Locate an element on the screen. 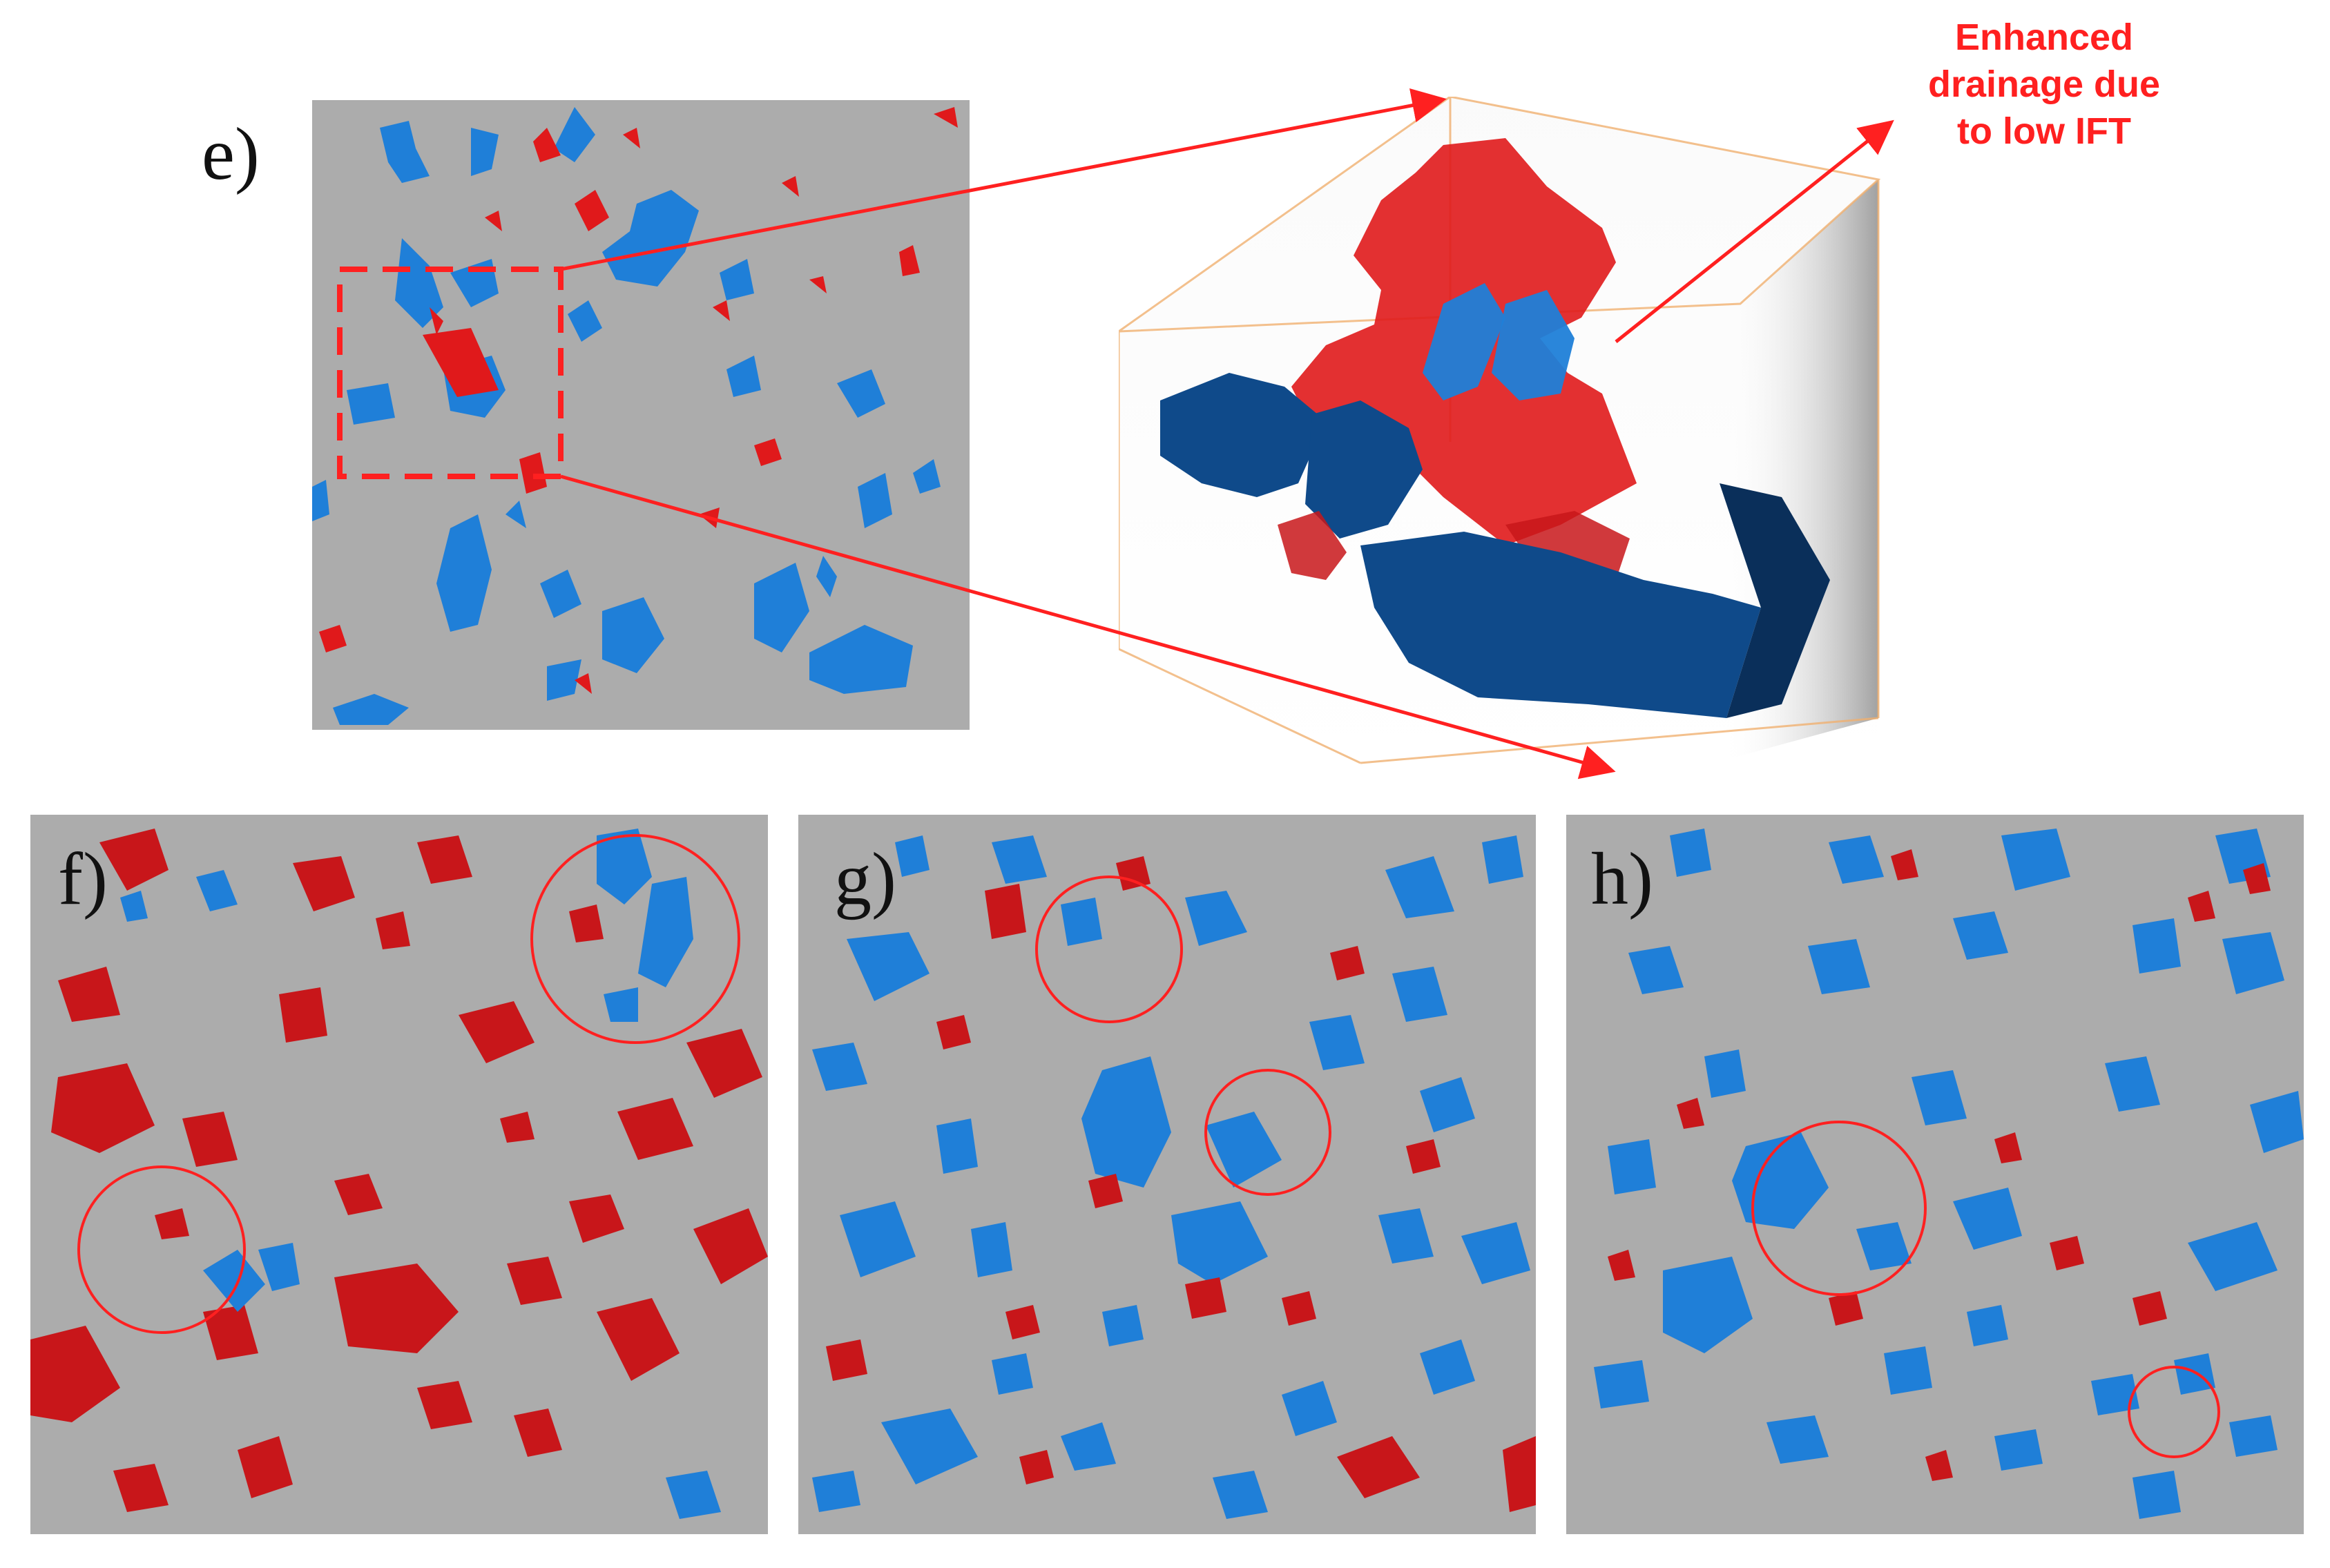 Image resolution: width=2330 pixels, height=1568 pixels. panel-f-pore-map is located at coordinates (399, 1174).